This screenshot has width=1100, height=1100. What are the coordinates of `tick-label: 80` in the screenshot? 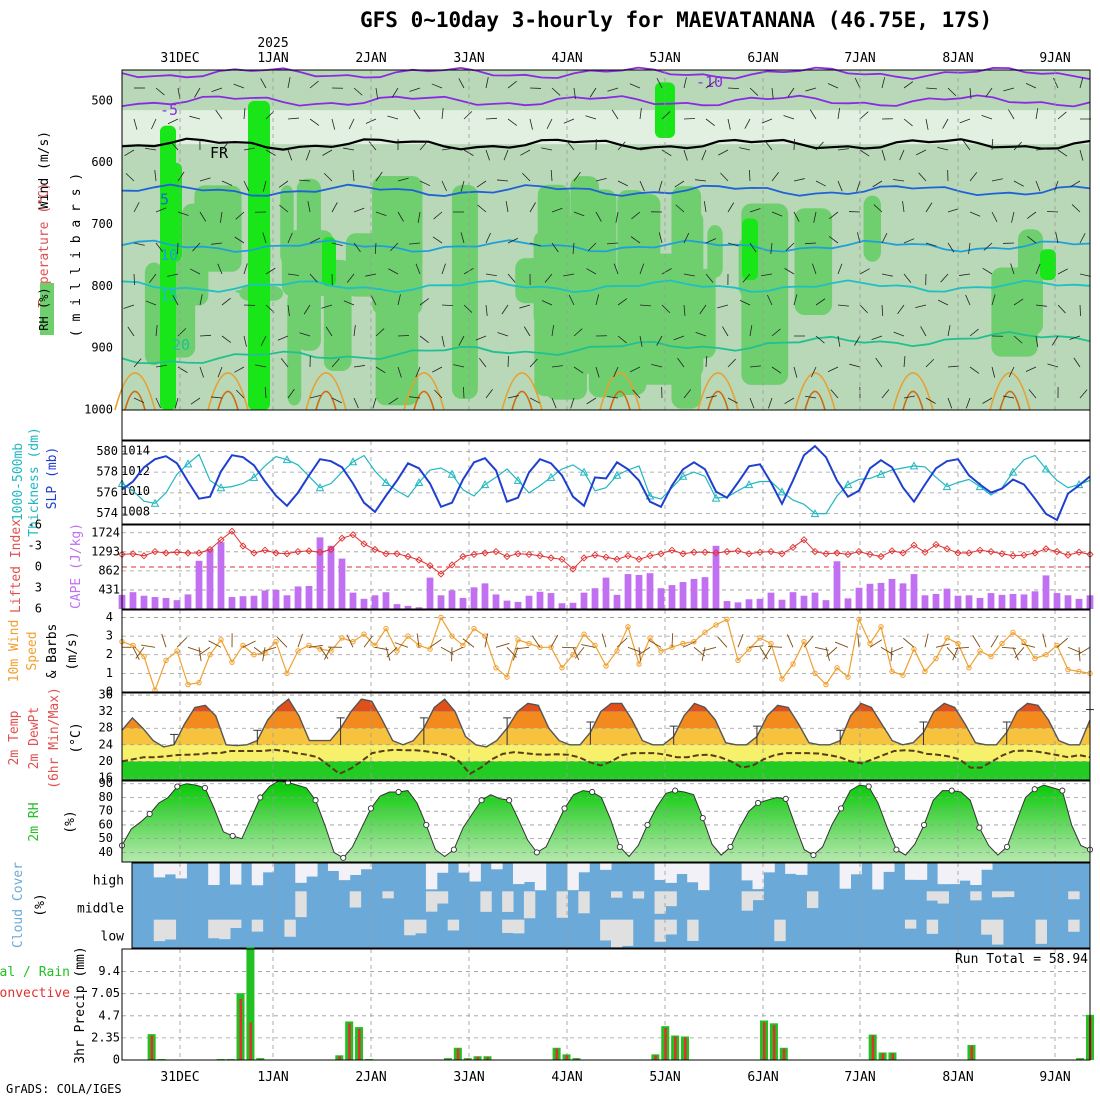 It's located at (106, 797).